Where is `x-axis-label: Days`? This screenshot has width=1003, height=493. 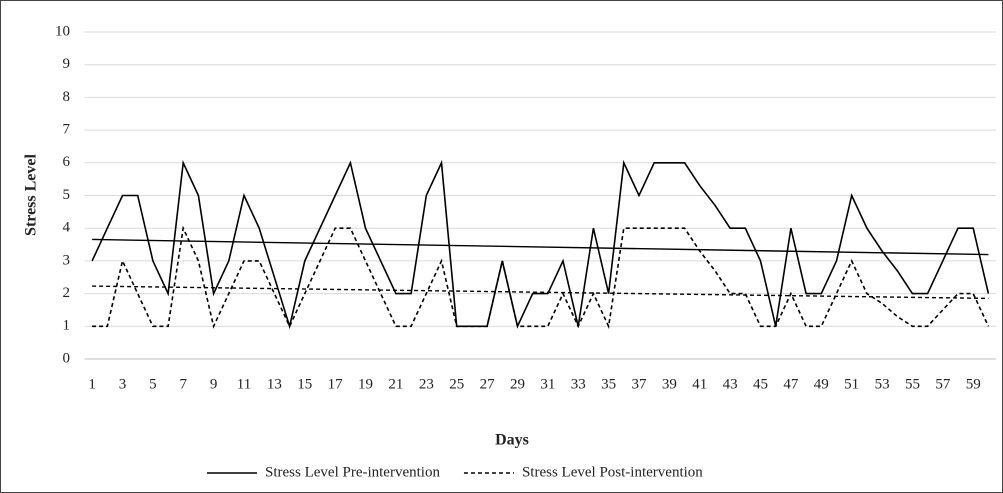
x-axis-label: Days is located at coordinates (512, 440).